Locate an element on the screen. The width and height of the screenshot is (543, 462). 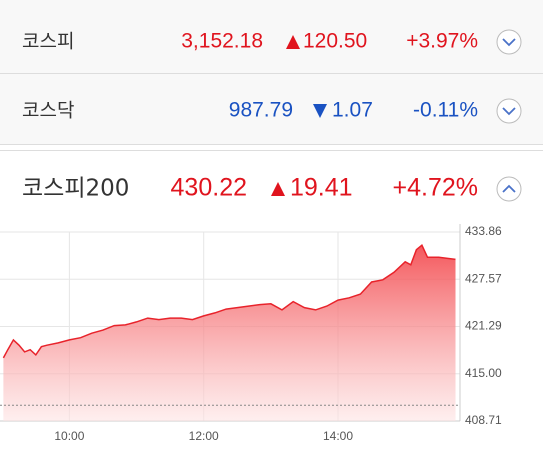
change: 120.50 is located at coordinates (335, 41).